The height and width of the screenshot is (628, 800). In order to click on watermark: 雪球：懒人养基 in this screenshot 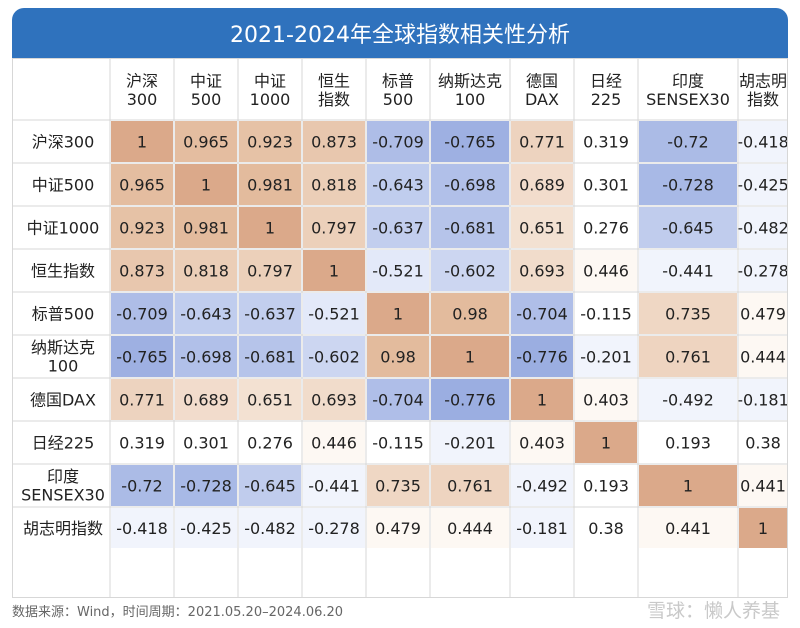, I will do `click(713, 611)`.